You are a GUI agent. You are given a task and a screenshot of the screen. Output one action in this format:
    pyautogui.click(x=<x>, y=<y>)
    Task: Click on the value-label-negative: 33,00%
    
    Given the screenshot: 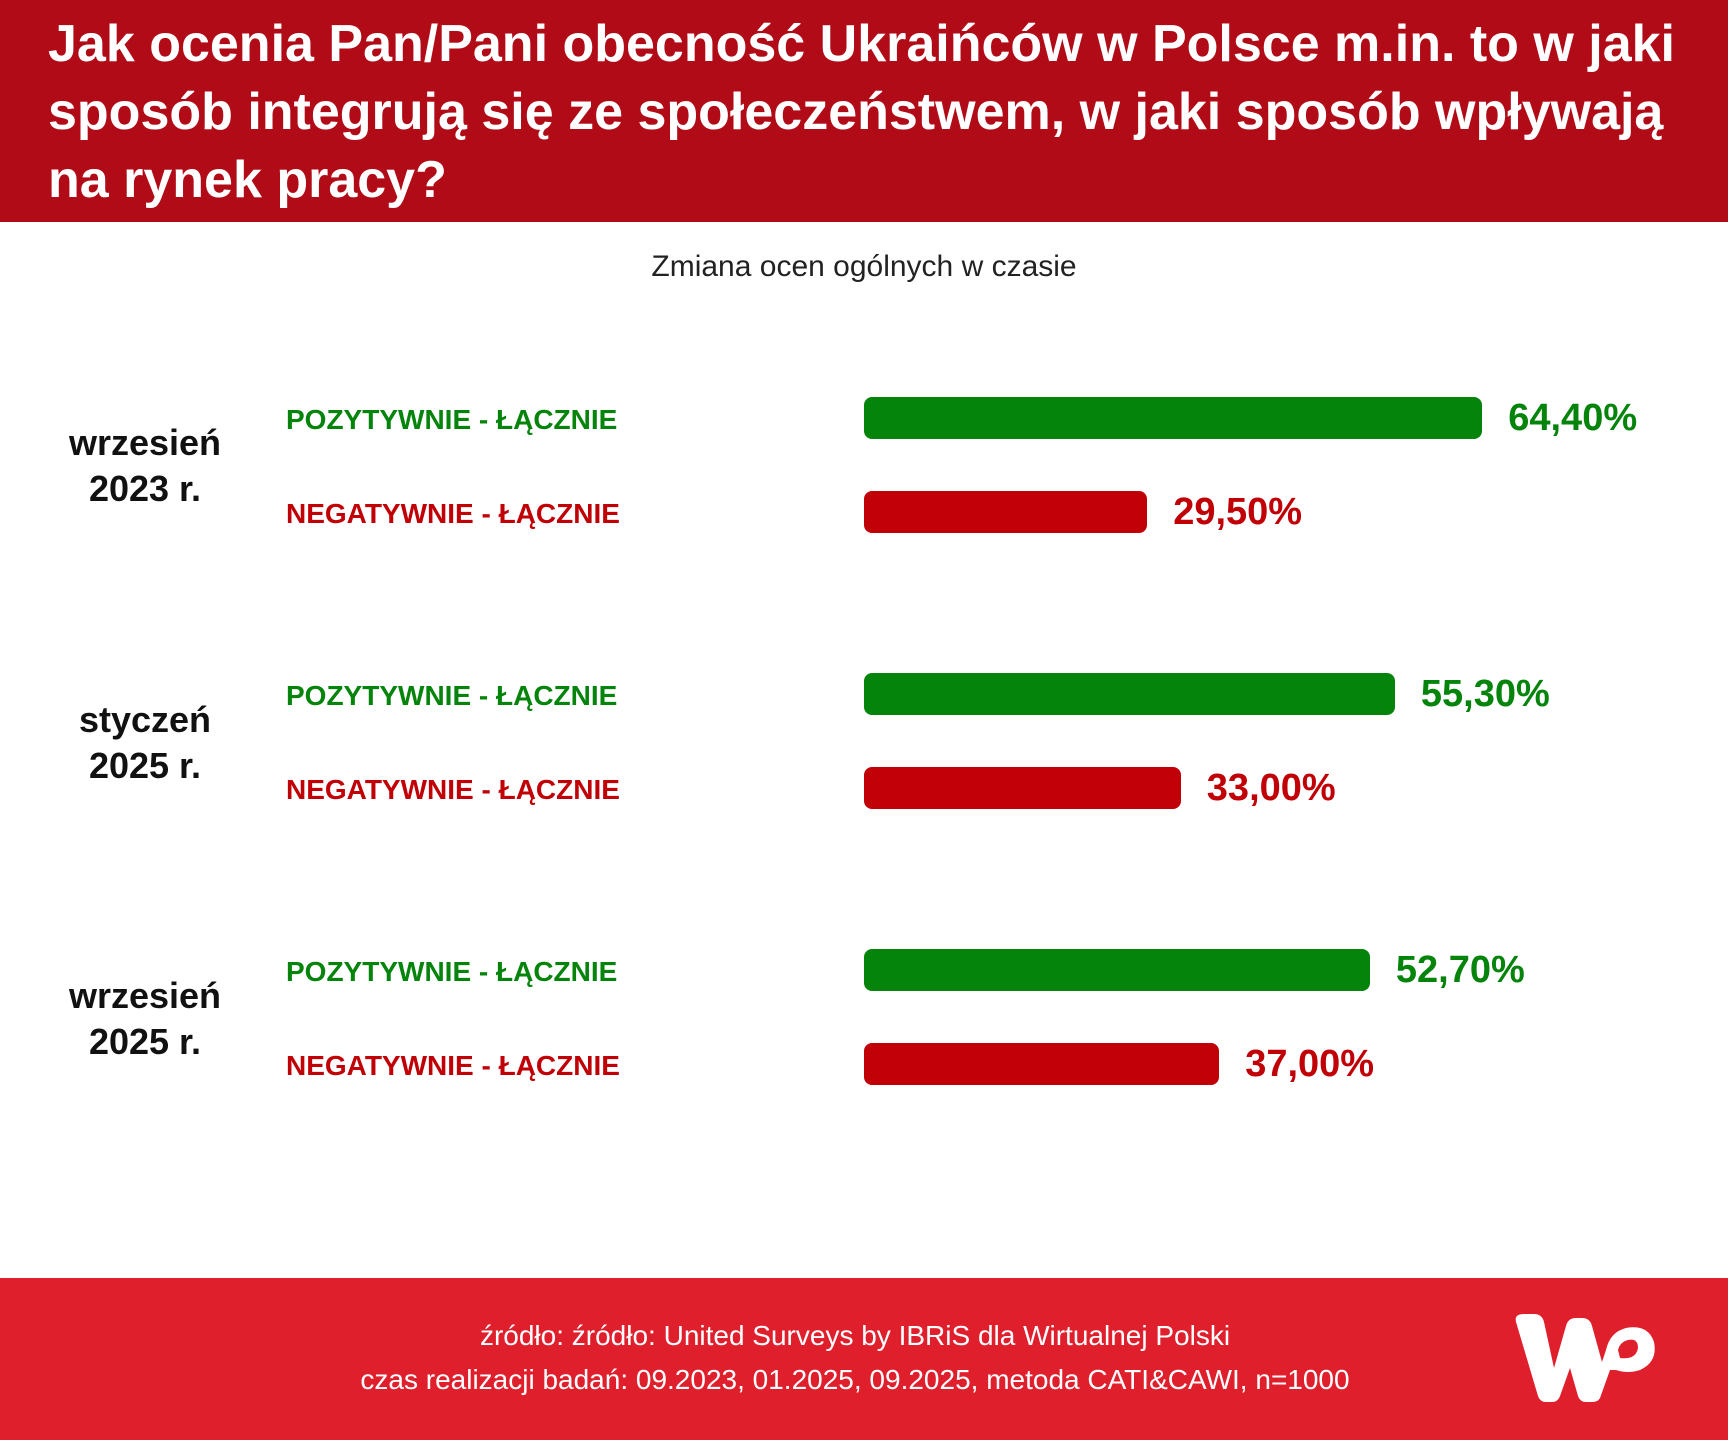 What is the action you would take?
    pyautogui.click(x=1271, y=788)
    